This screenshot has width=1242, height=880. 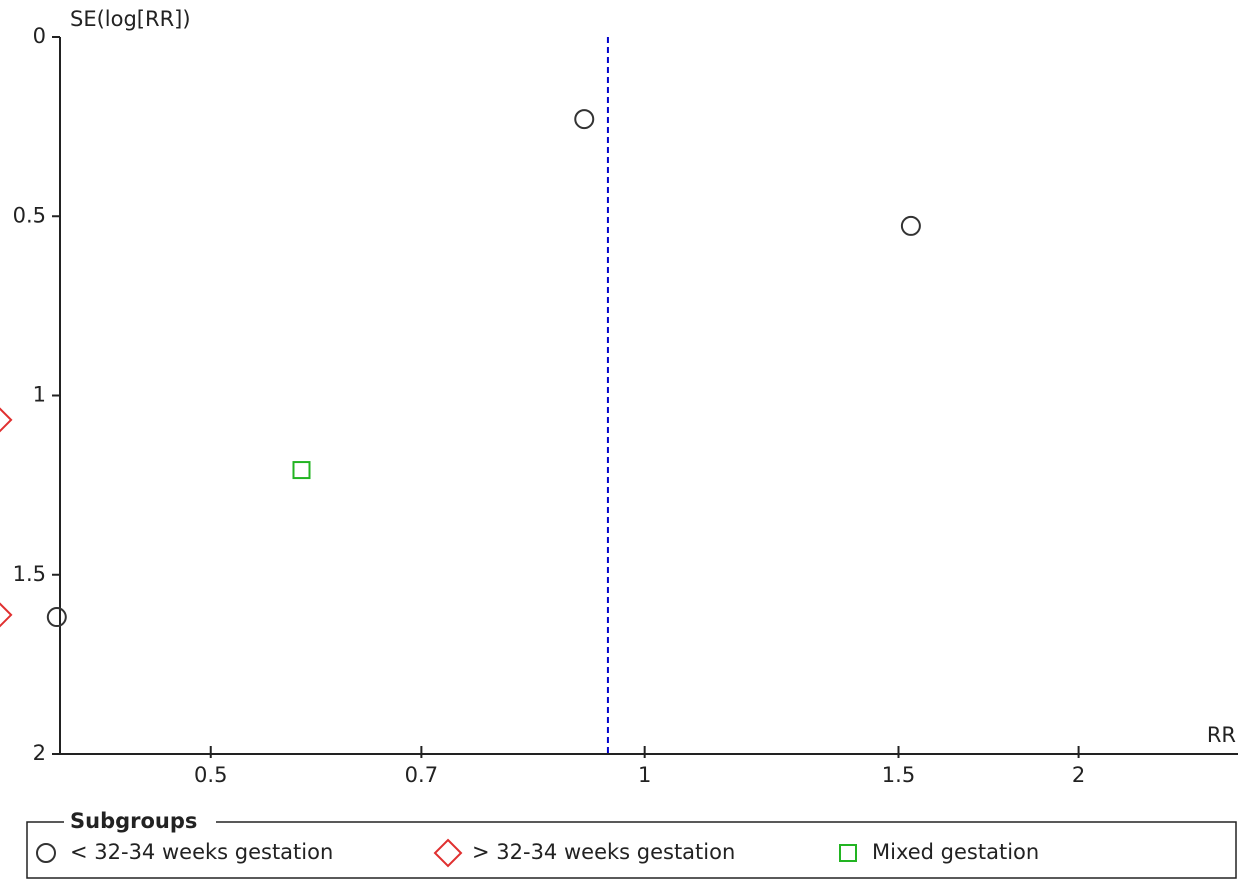 I want to click on y-tick-label: 0.5, so click(x=29, y=215).